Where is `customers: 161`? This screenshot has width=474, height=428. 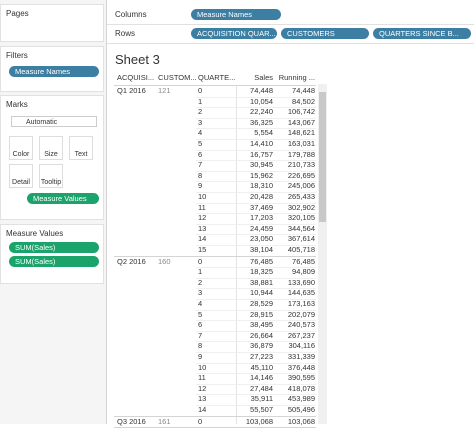 customers: 161 is located at coordinates (164, 421).